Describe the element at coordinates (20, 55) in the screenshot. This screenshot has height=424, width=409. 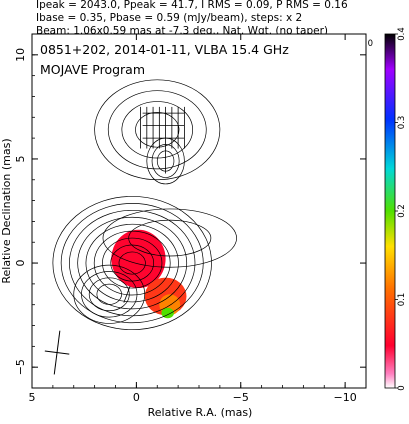
I see `y-tick-label: 10` at that location.